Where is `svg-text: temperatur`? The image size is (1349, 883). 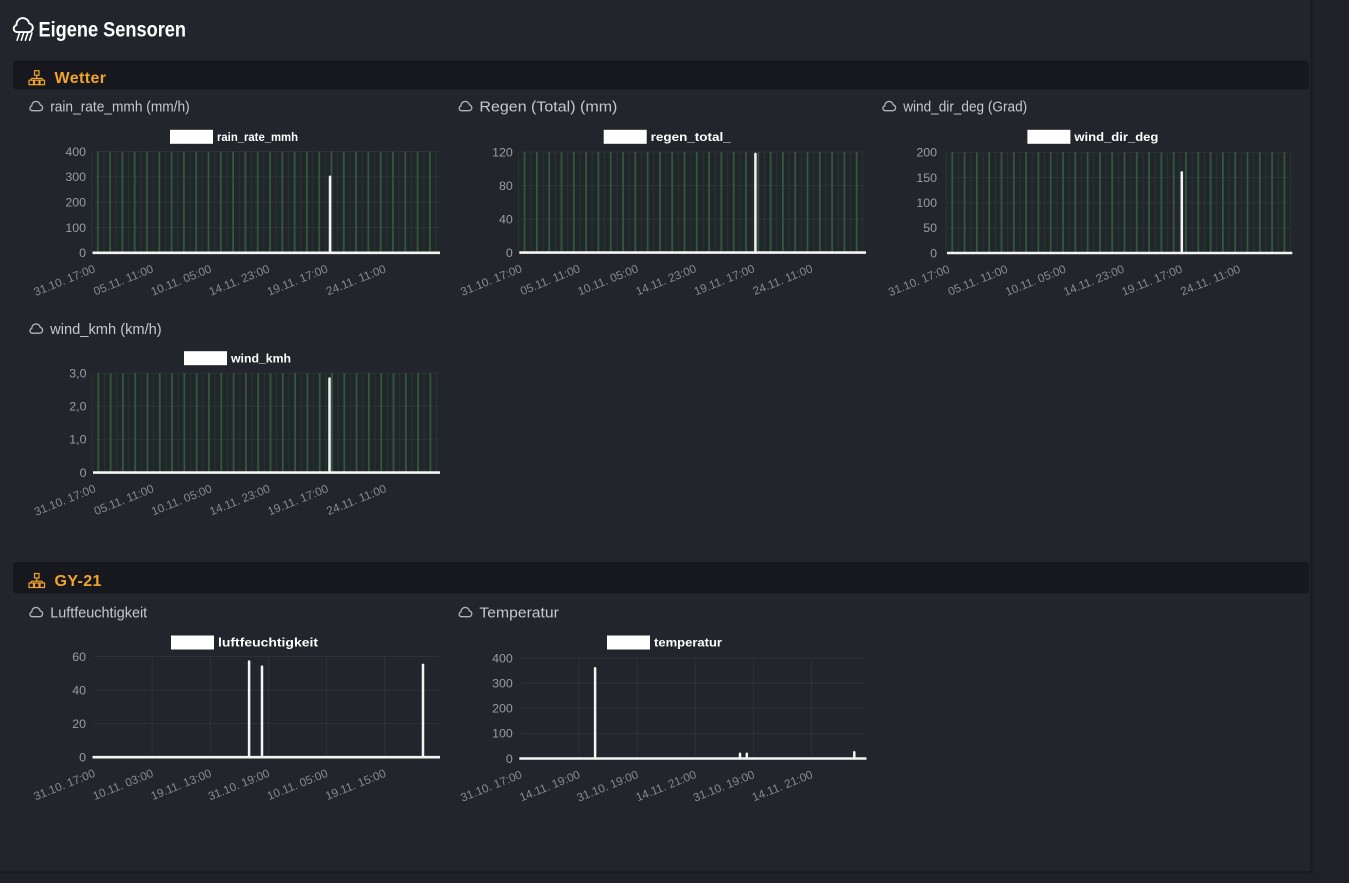
svg-text: temperatur is located at coordinates (688, 643).